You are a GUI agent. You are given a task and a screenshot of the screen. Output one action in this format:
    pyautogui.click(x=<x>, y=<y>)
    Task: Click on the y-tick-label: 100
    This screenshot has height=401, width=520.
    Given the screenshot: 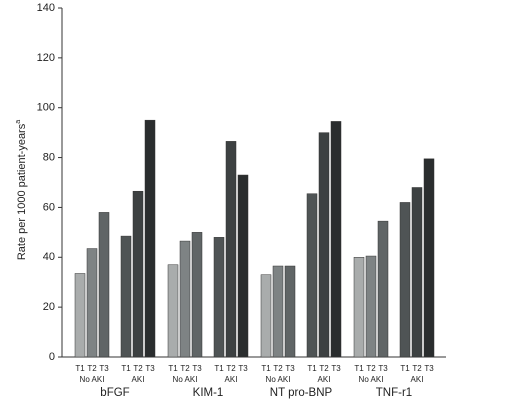 What is the action you would take?
    pyautogui.click(x=46, y=108)
    